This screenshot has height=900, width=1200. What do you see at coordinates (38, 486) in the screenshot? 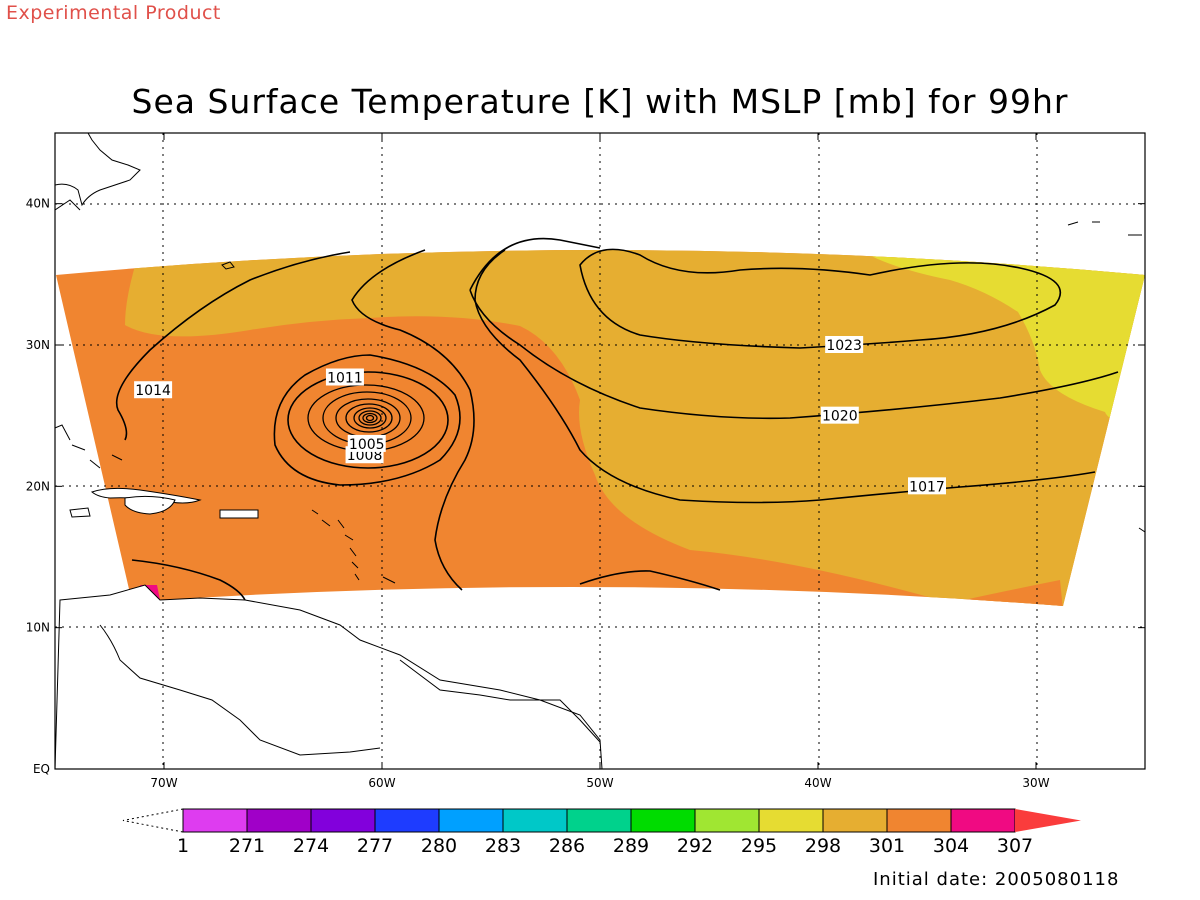
I see `lat-tick-label: 20N` at bounding box center [38, 486].